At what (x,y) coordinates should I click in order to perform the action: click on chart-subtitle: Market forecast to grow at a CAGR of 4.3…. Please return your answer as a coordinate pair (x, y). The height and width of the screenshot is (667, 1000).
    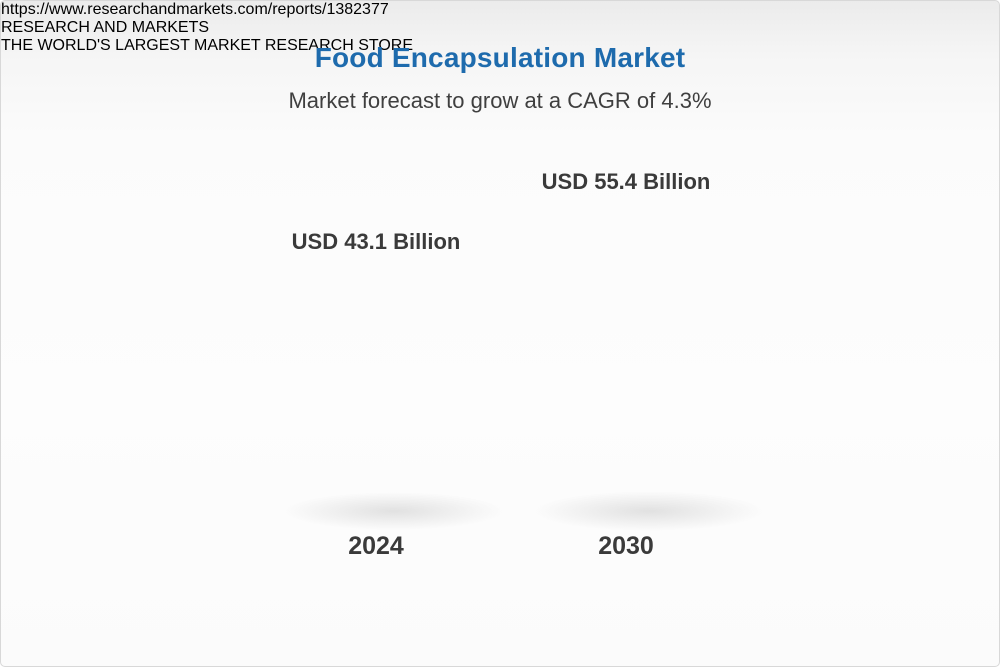
    Looking at the image, I should click on (500, 100).